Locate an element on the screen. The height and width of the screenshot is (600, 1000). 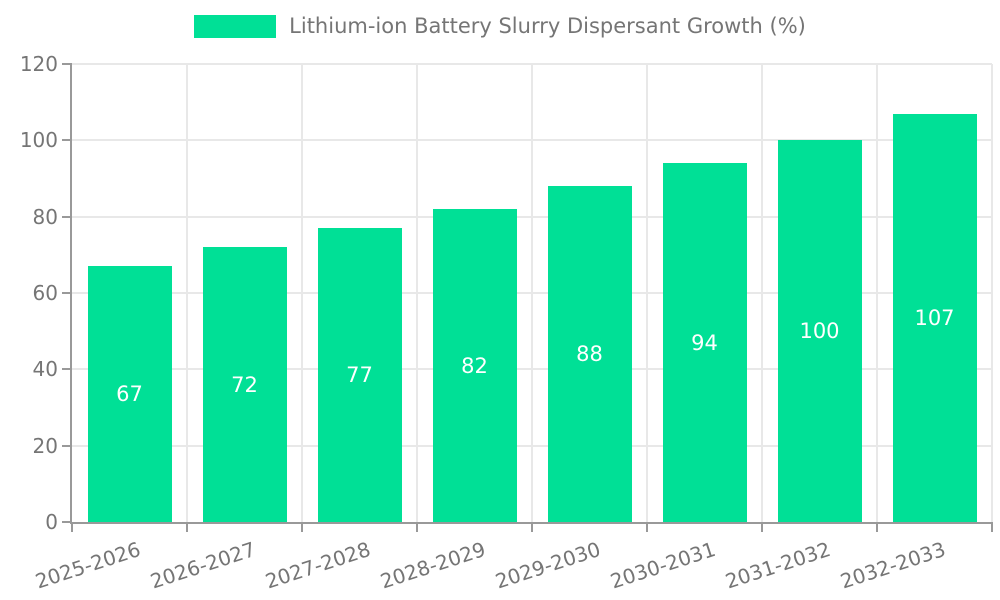
bar: 82 is located at coordinates (474, 365).